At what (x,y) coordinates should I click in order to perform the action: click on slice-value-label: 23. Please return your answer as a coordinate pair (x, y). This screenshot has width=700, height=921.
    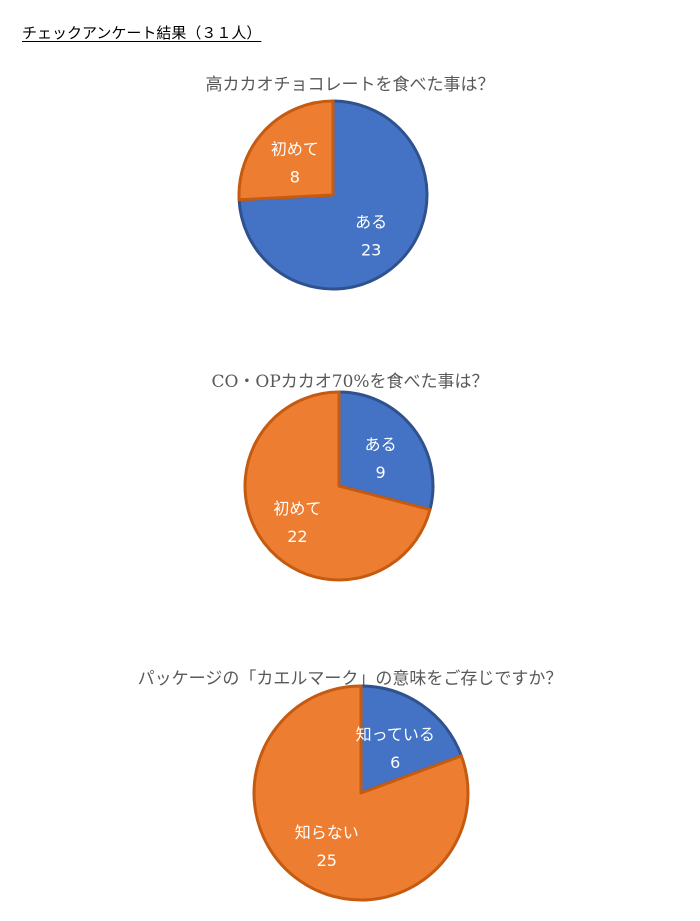
    Looking at the image, I should click on (371, 249).